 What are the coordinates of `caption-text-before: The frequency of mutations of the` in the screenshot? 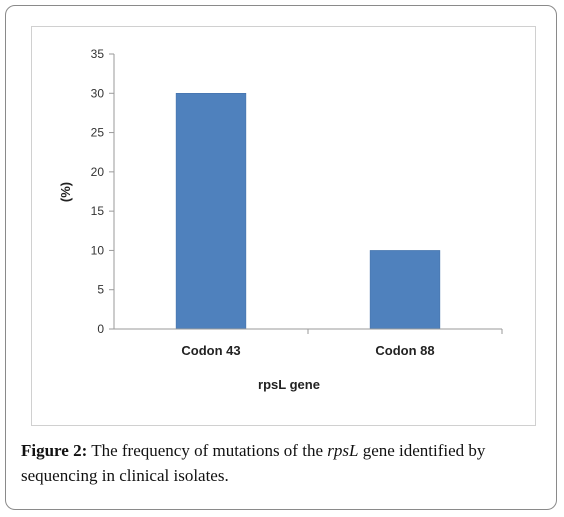 It's located at (207, 450).